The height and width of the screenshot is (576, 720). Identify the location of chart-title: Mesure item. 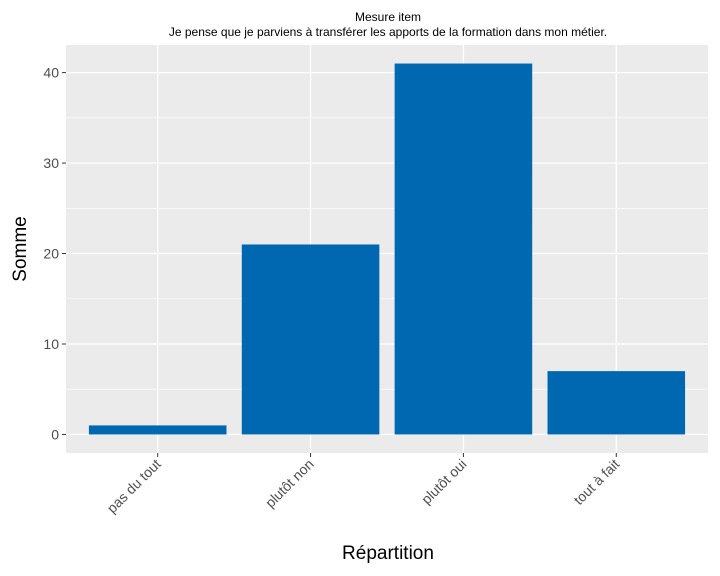
(388, 17).